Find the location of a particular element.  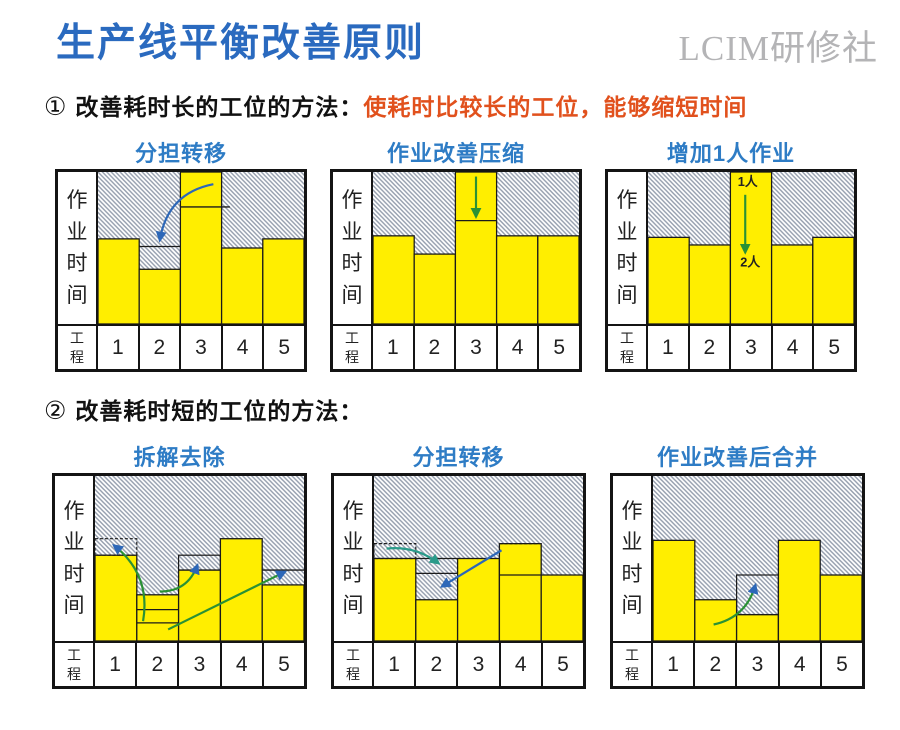

section-2-number: ② is located at coordinates (56, 411).